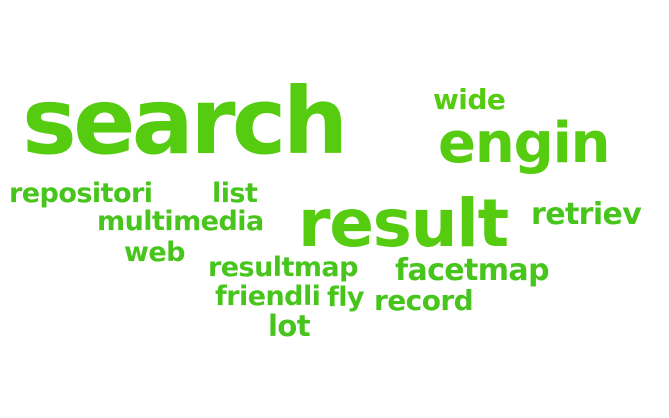  I want to click on word-facetmap: facetmap, so click(472, 270).